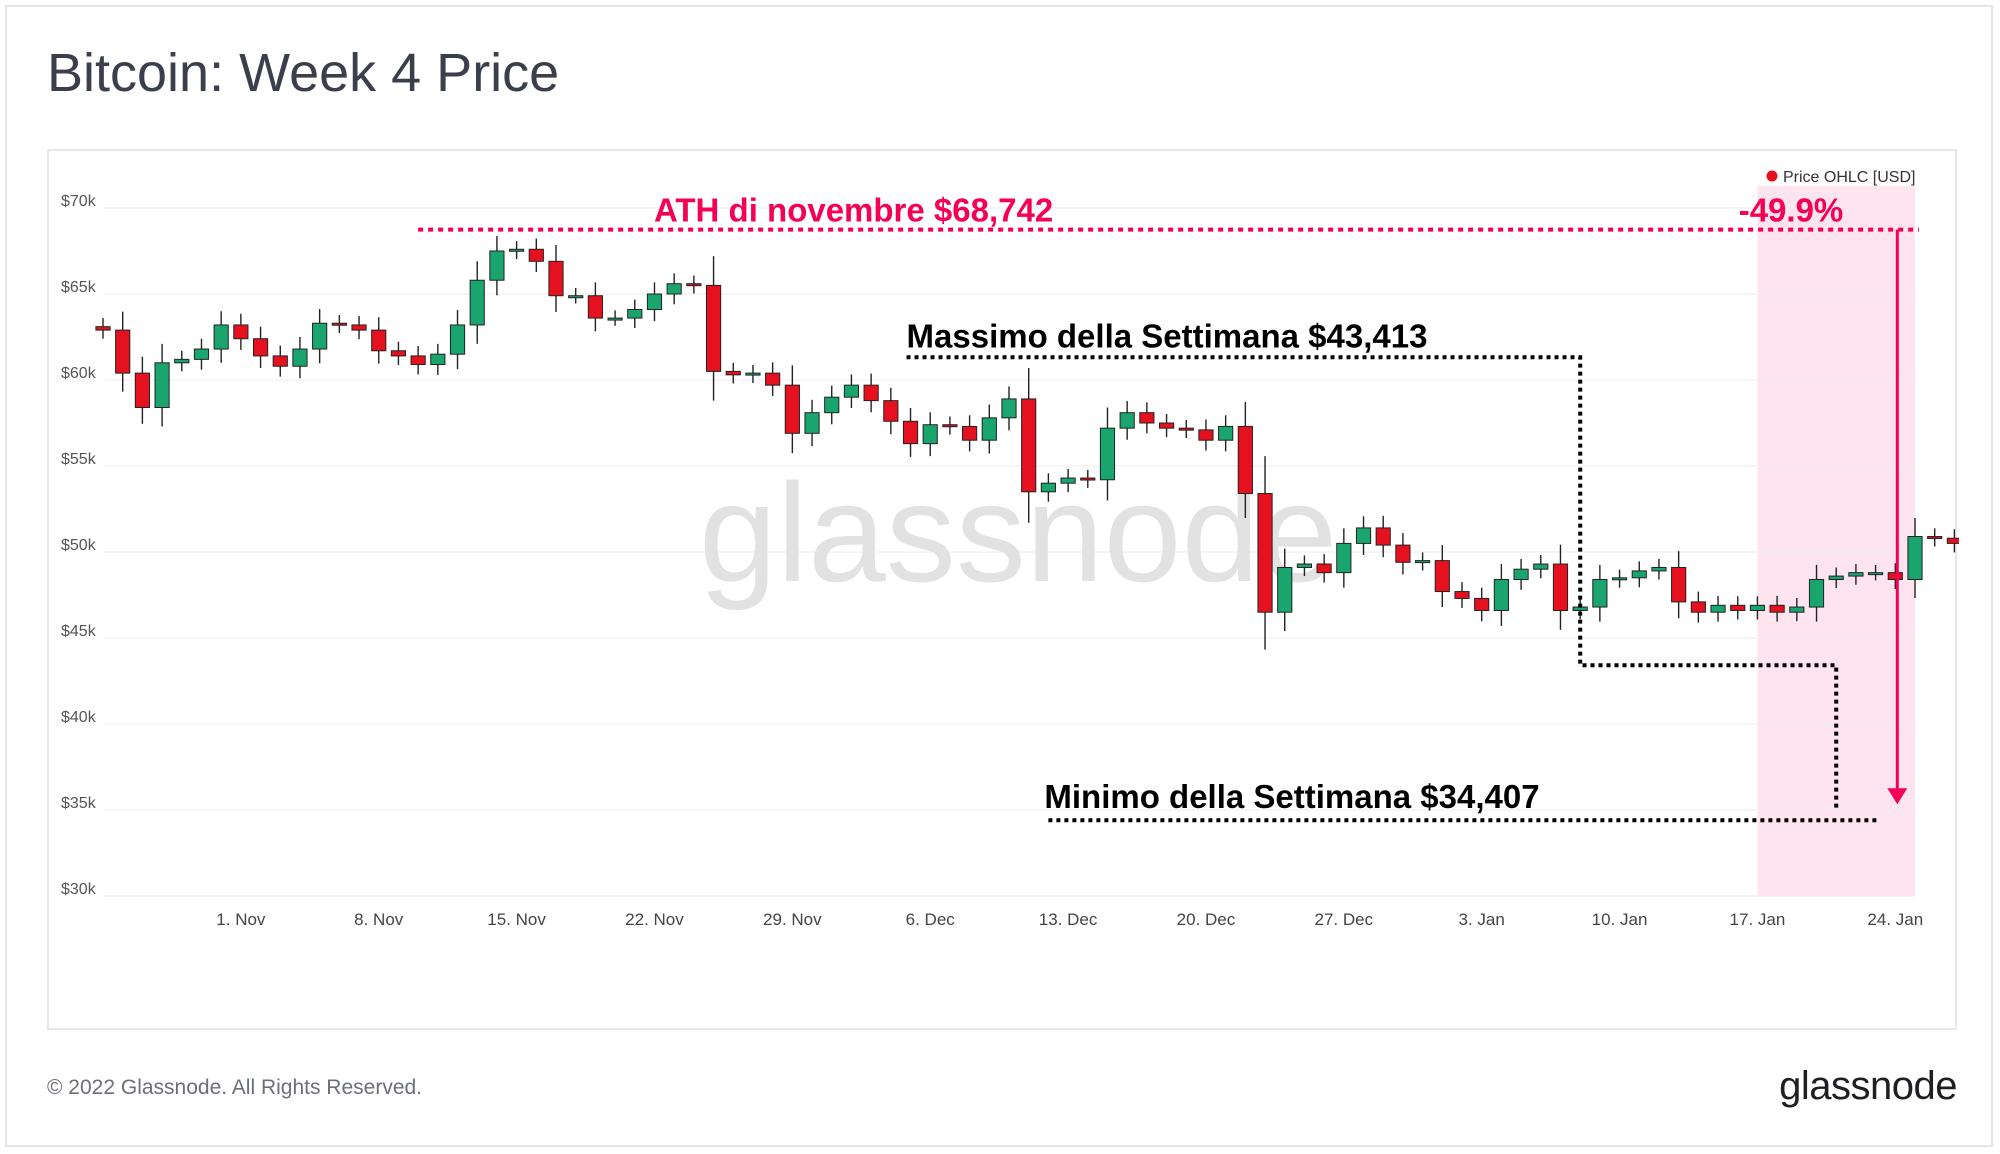 The width and height of the screenshot is (2000, 1154). What do you see at coordinates (79, 545) in the screenshot?
I see `y-tick-label: $50k` at bounding box center [79, 545].